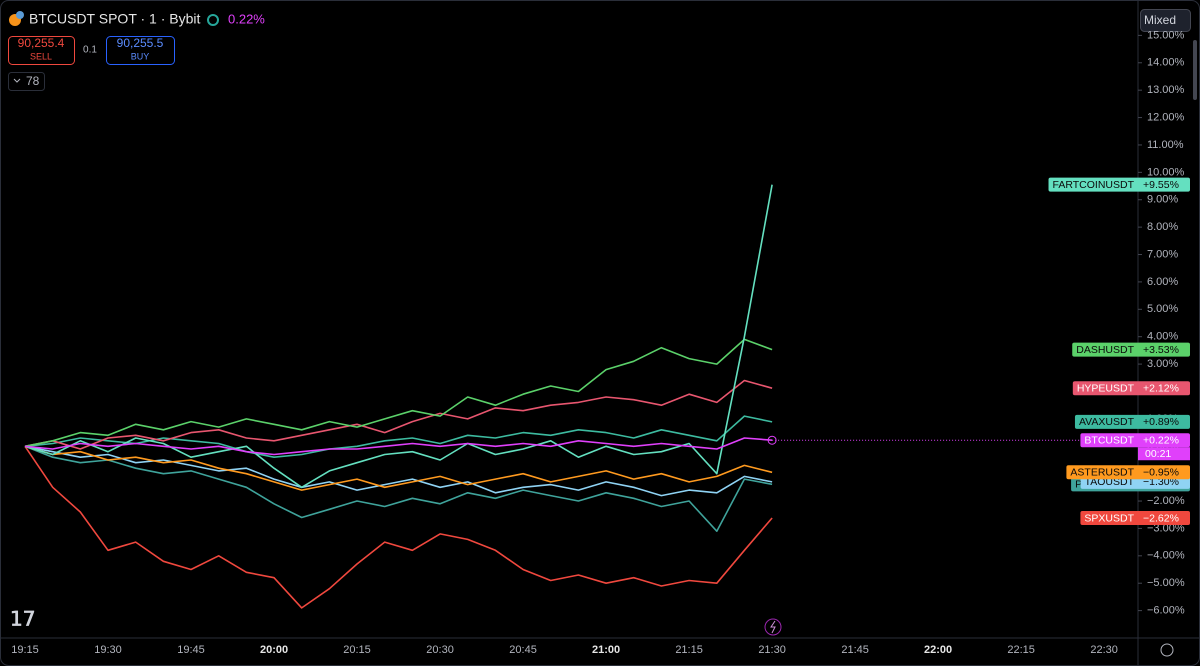 This screenshot has width=1200, height=666. I want to click on legend-name: DASHUSDT, so click(1105, 350).